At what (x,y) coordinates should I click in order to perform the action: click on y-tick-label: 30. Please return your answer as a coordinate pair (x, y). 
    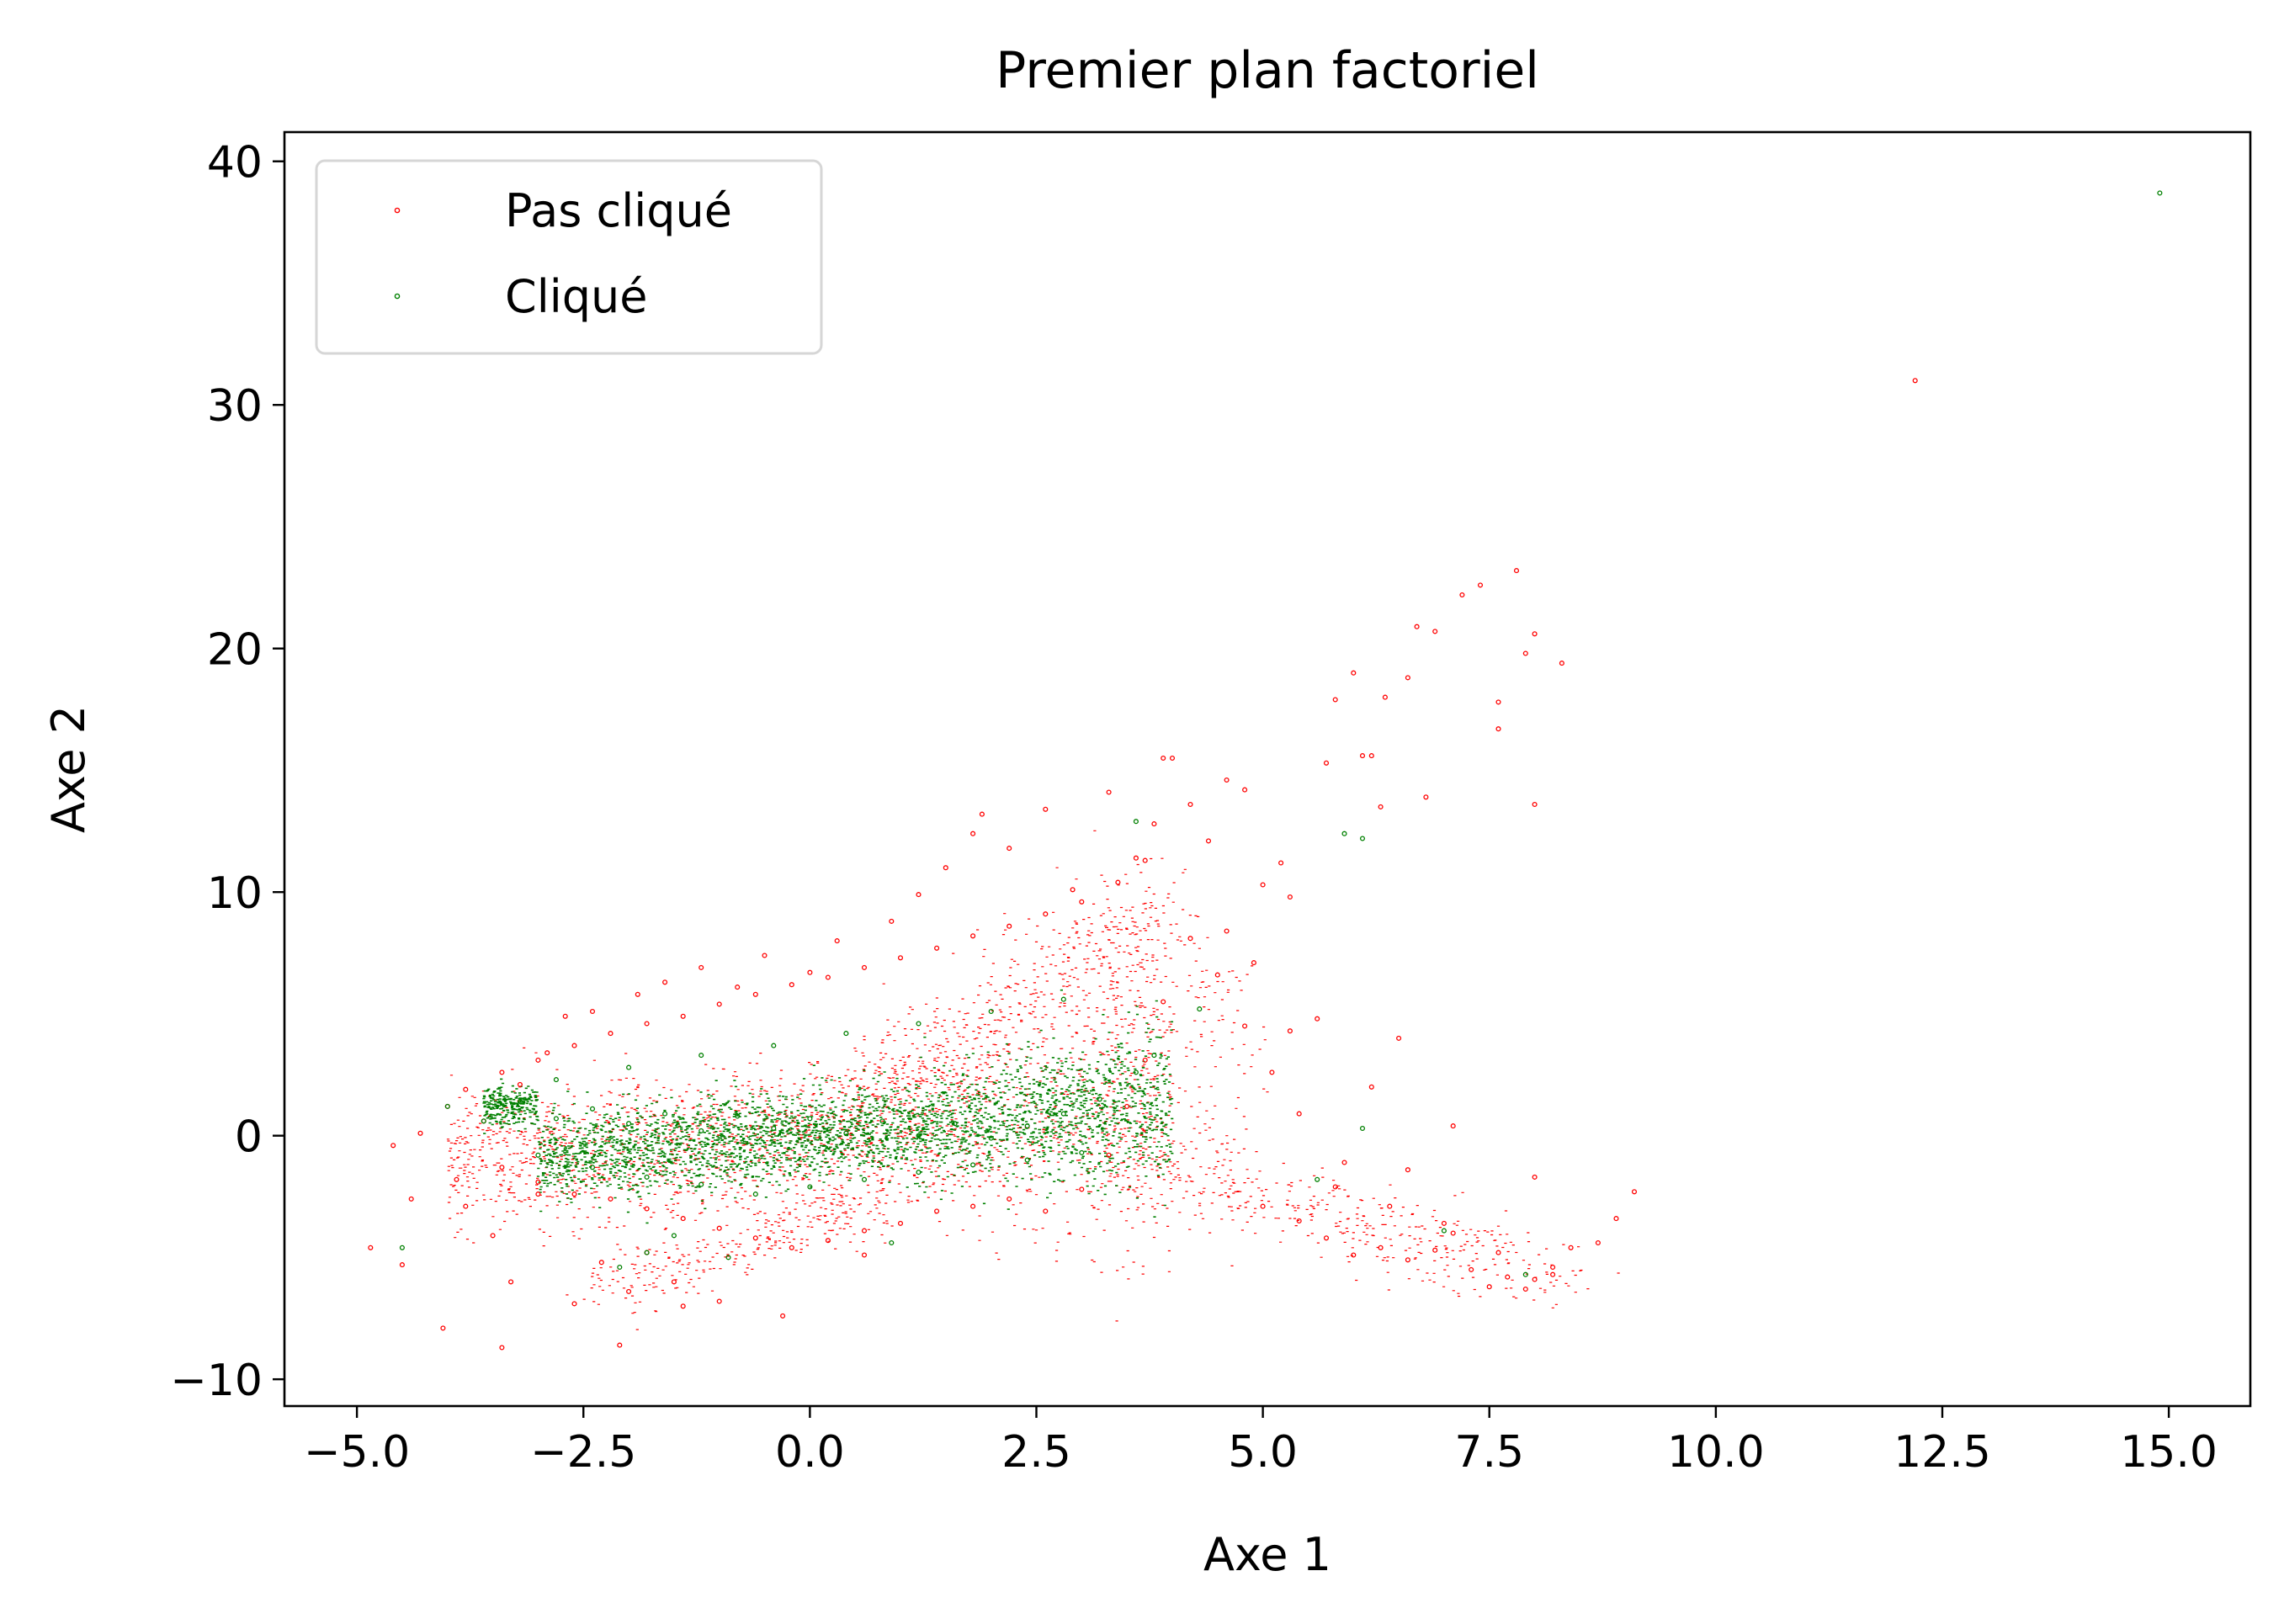
    Looking at the image, I should click on (235, 406).